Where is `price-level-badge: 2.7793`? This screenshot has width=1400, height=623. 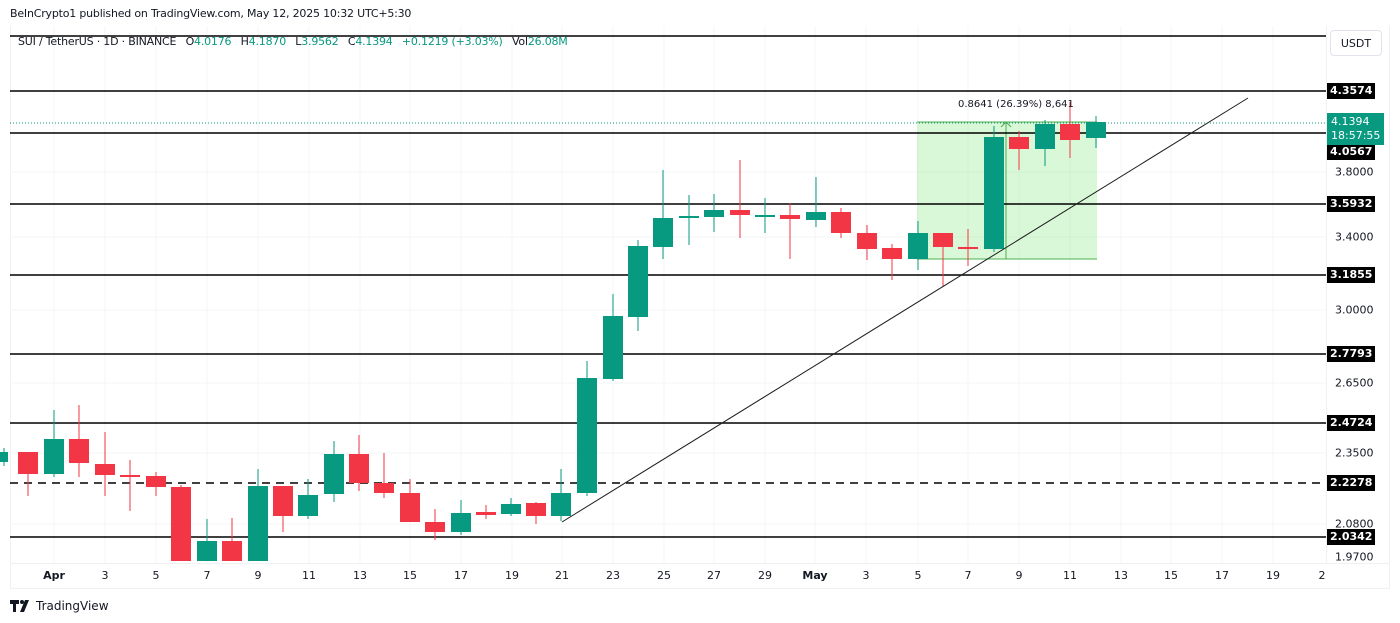 price-level-badge: 2.7793 is located at coordinates (1351, 354).